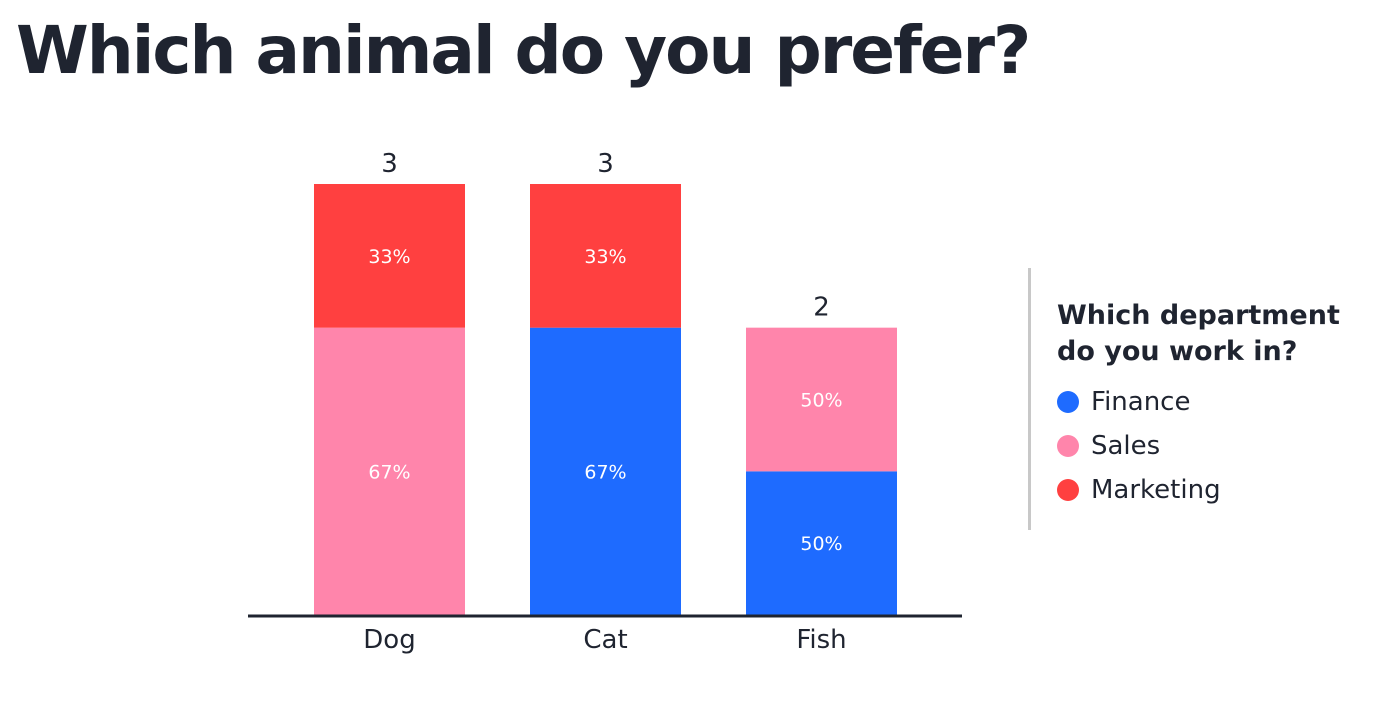  Describe the element at coordinates (1126, 446) in the screenshot. I see `legend-label-sales: Sales` at that location.